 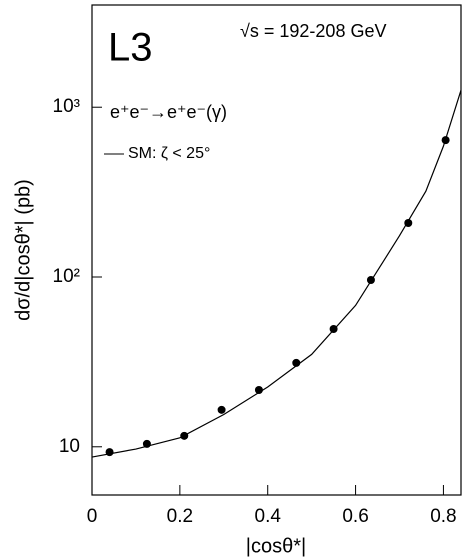 I want to click on x-tick-label: 0.4, so click(x=268, y=516).